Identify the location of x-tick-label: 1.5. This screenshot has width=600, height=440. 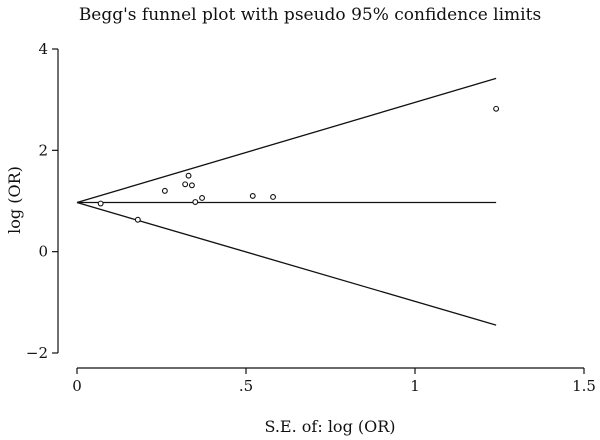
(584, 386).